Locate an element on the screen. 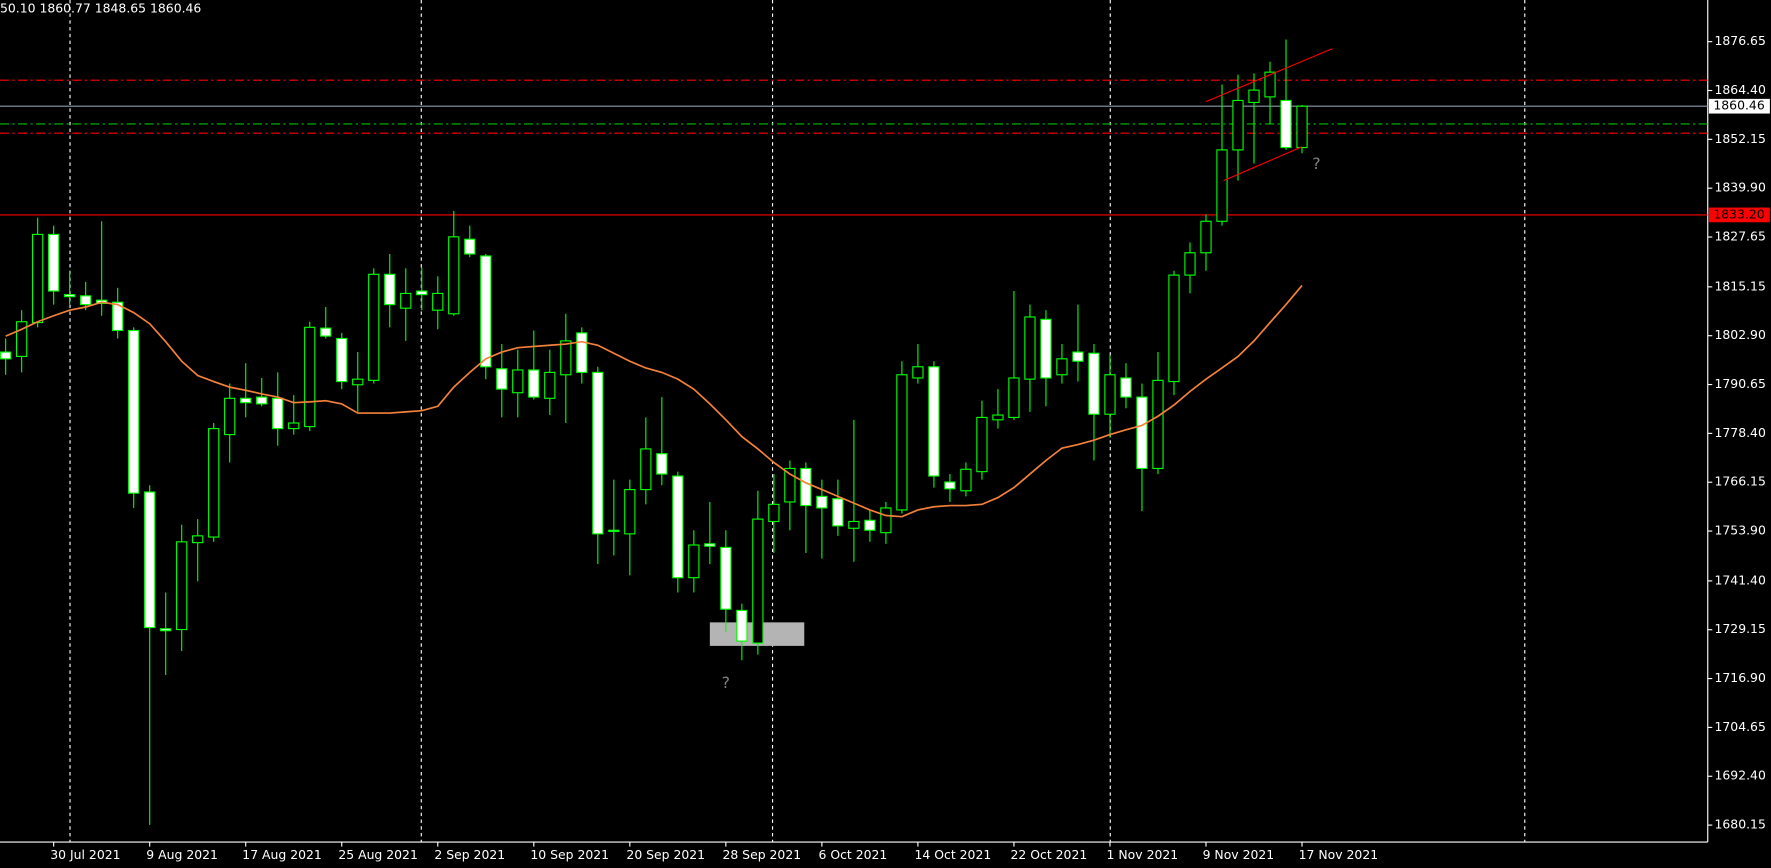 This screenshot has width=1771, height=868. y-tick-label: 1839.90 is located at coordinates (1740, 187).